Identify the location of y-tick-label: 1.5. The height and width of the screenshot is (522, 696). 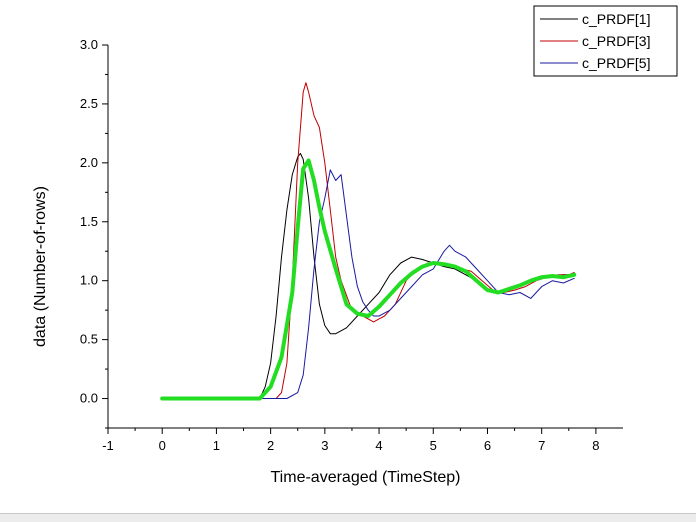
(89, 221).